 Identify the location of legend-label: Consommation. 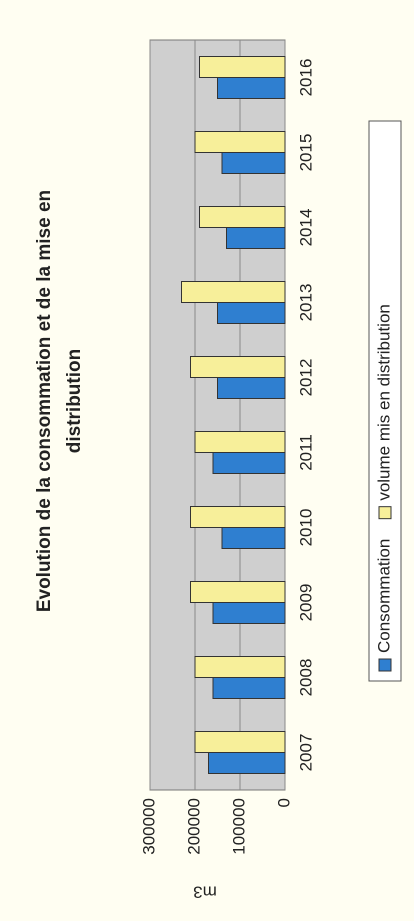
(383, 596).